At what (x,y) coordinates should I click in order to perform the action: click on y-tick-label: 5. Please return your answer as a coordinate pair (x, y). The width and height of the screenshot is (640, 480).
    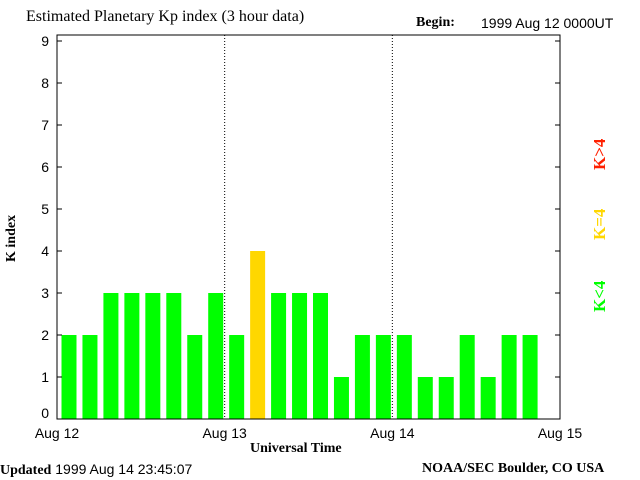
    Looking at the image, I should click on (45, 209).